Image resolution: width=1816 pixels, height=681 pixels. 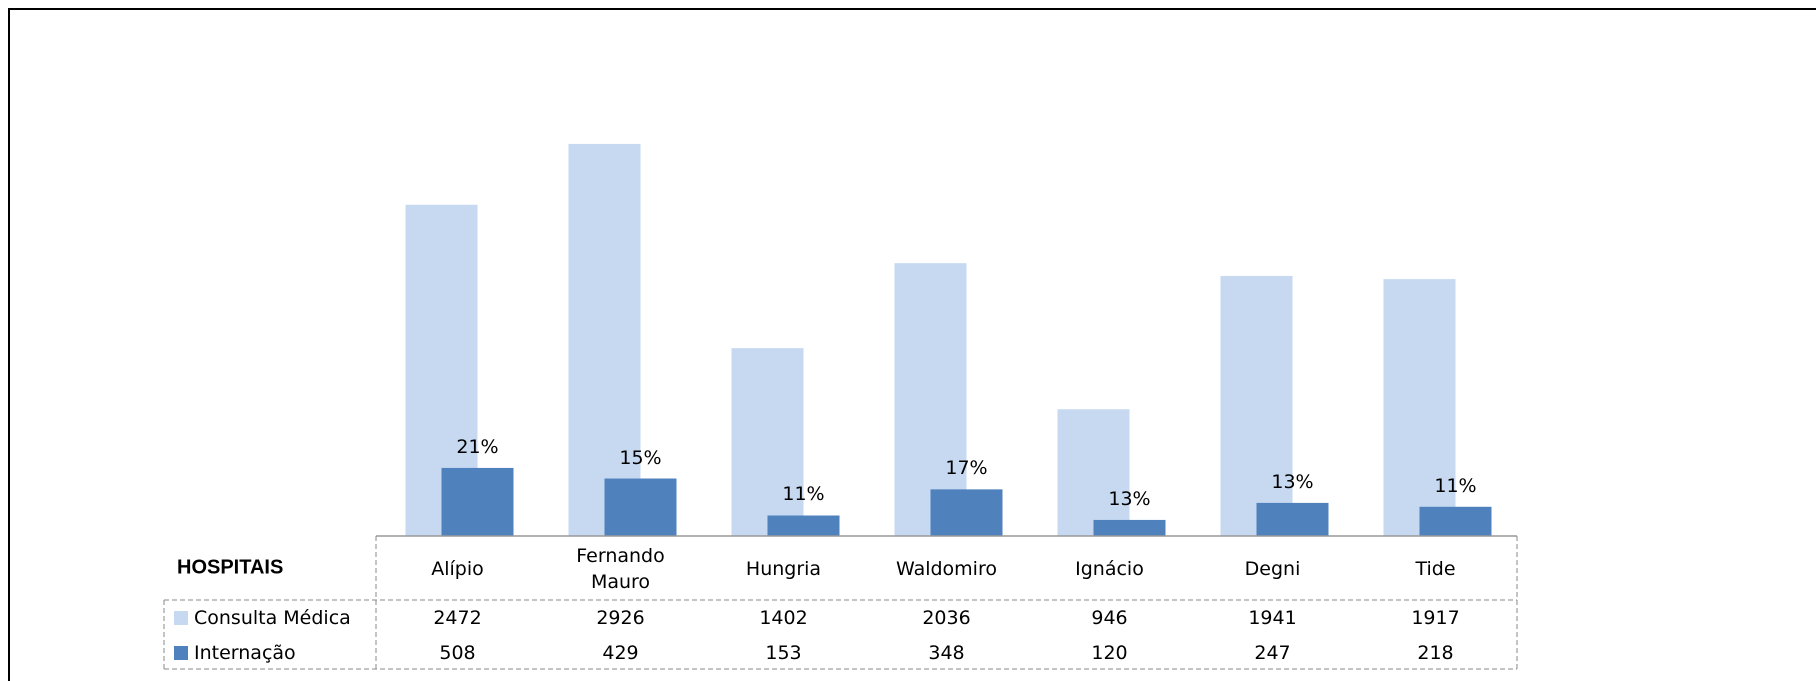 What do you see at coordinates (245, 653) in the screenshot?
I see `legend-label: Internação` at bounding box center [245, 653].